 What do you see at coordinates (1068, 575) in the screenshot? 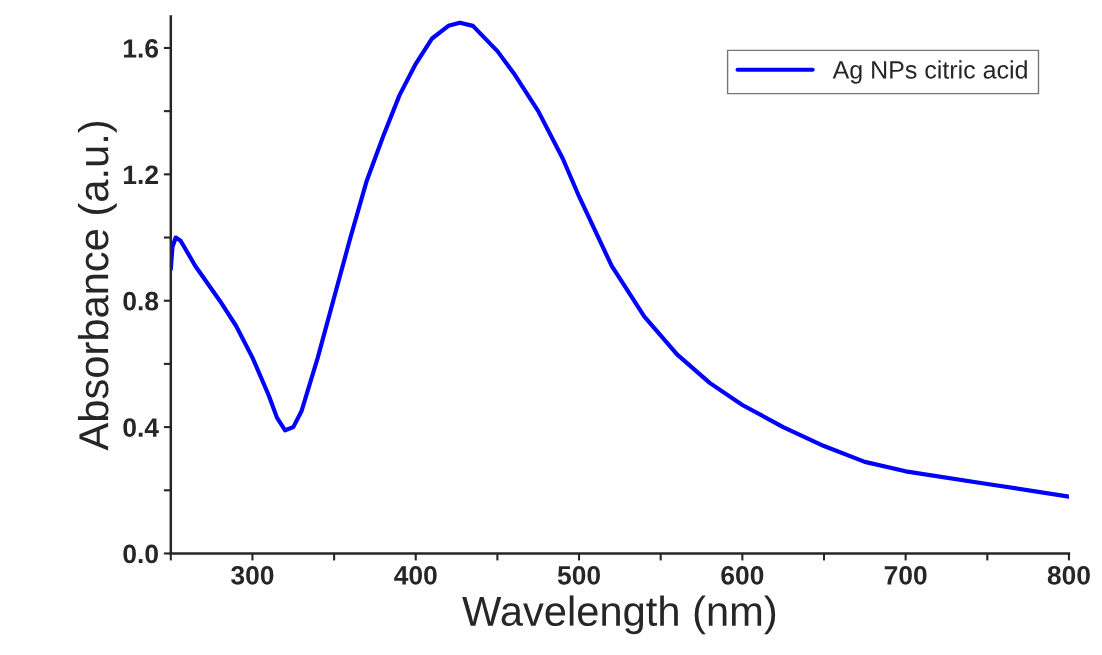
I see `x-tick-label: 800` at bounding box center [1068, 575].